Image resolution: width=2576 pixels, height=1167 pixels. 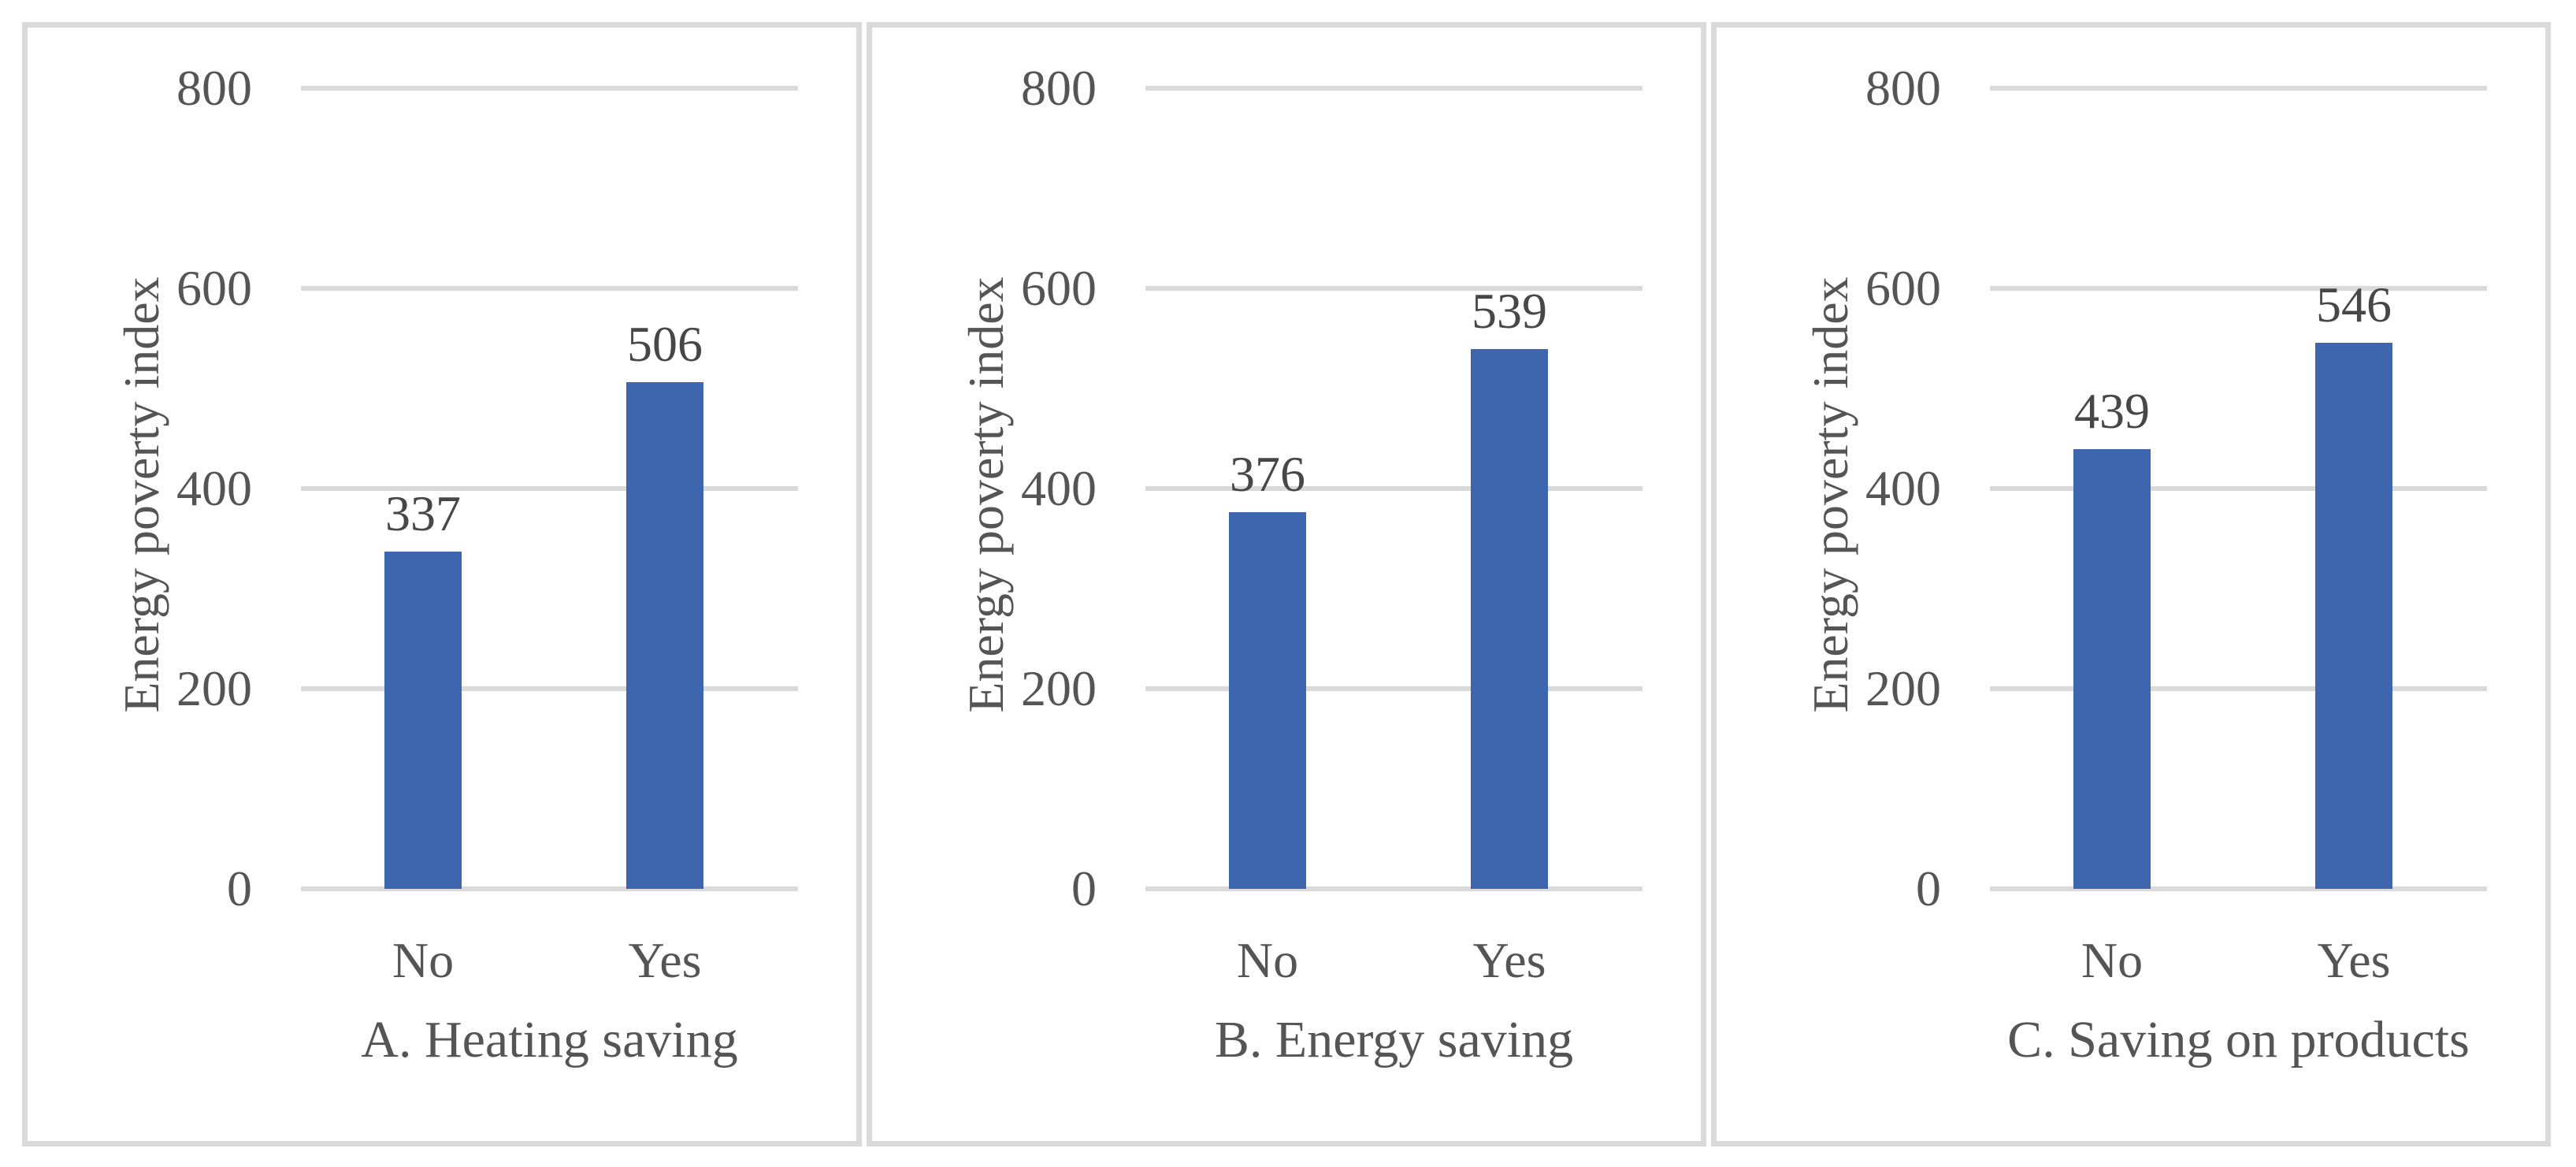 I want to click on plot-area: 376 539, so click(x=1393, y=489).